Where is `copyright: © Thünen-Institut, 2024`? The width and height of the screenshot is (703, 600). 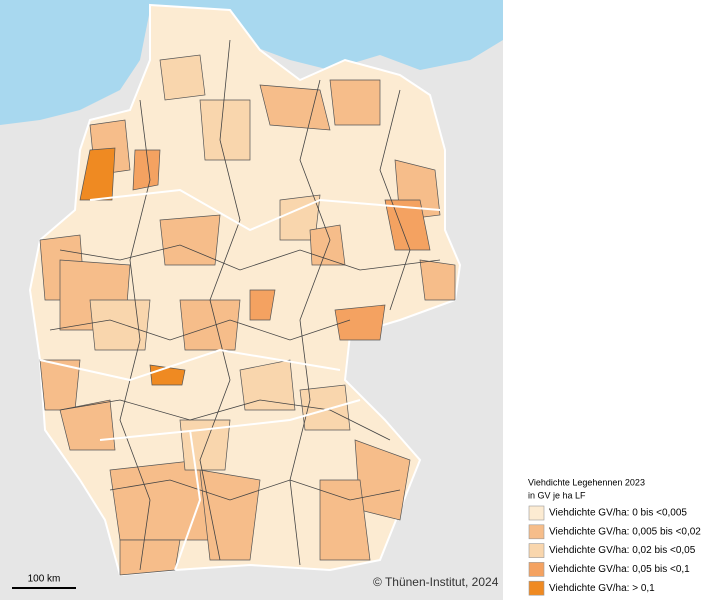 copyright: © Thünen-Institut, 2024 is located at coordinates (436, 582).